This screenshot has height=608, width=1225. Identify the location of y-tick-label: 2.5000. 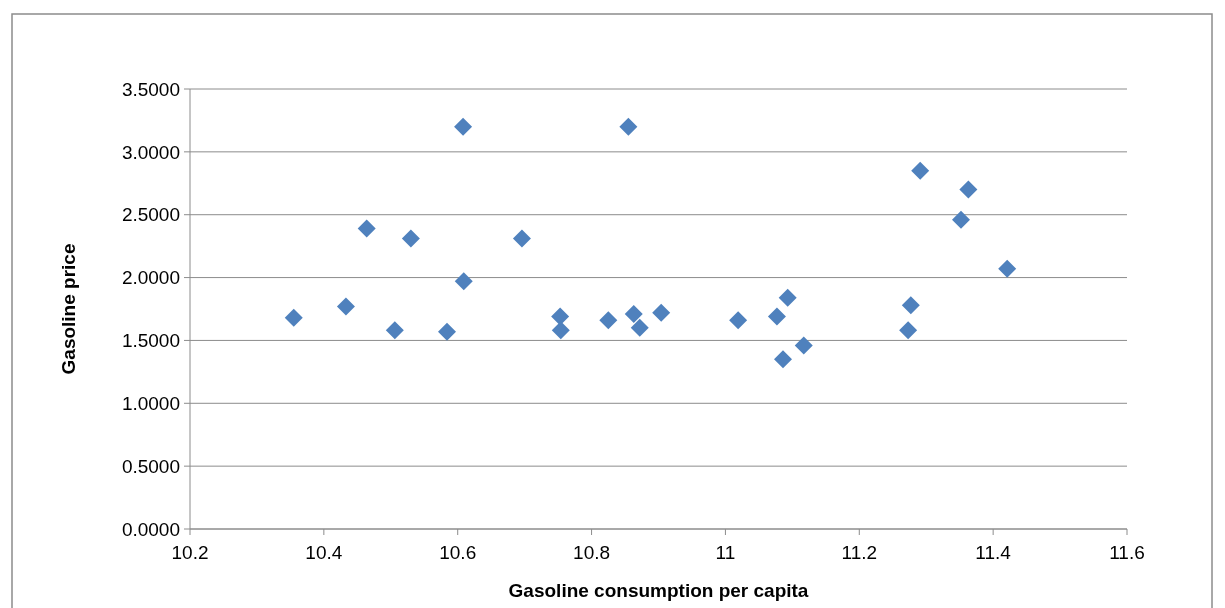
(150, 215).